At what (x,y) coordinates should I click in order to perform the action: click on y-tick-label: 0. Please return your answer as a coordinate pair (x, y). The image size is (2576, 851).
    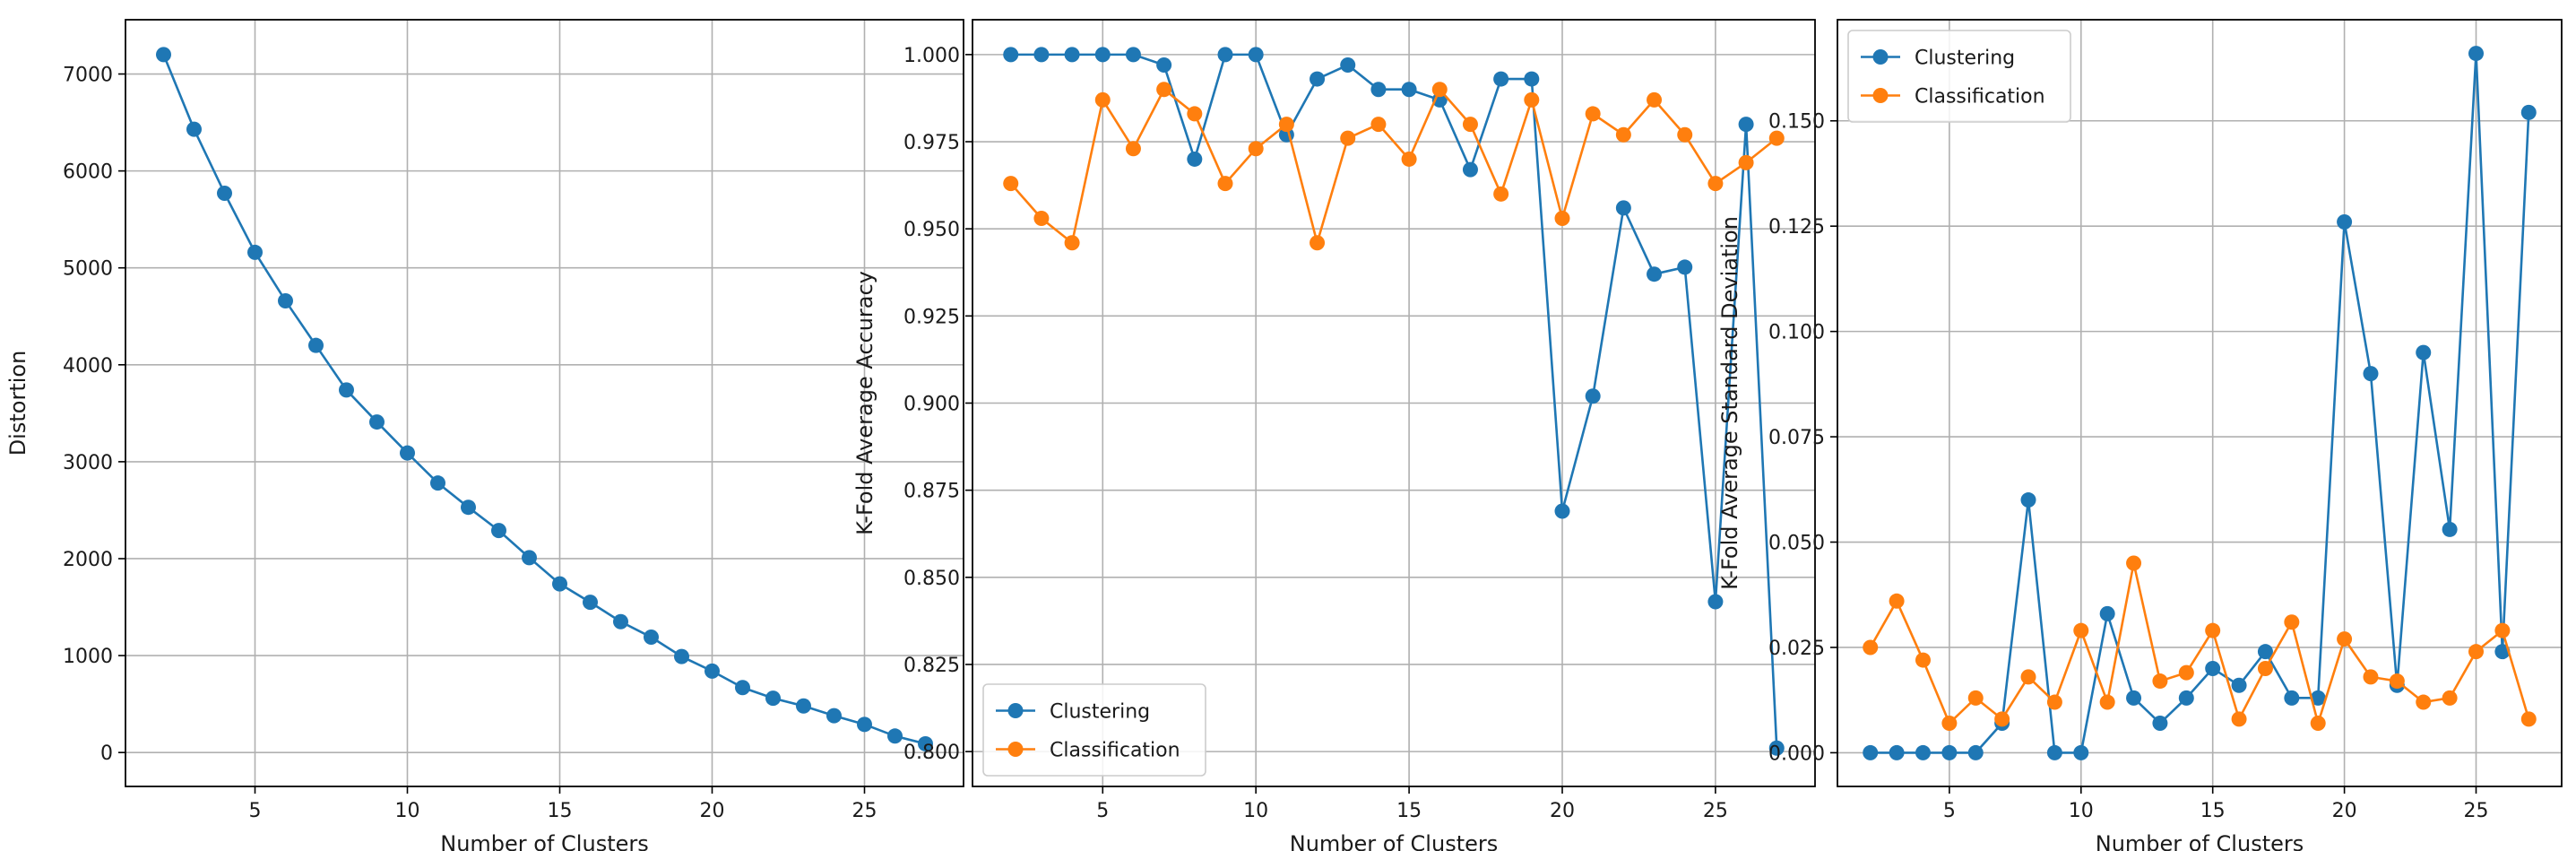
    Looking at the image, I should click on (106, 753).